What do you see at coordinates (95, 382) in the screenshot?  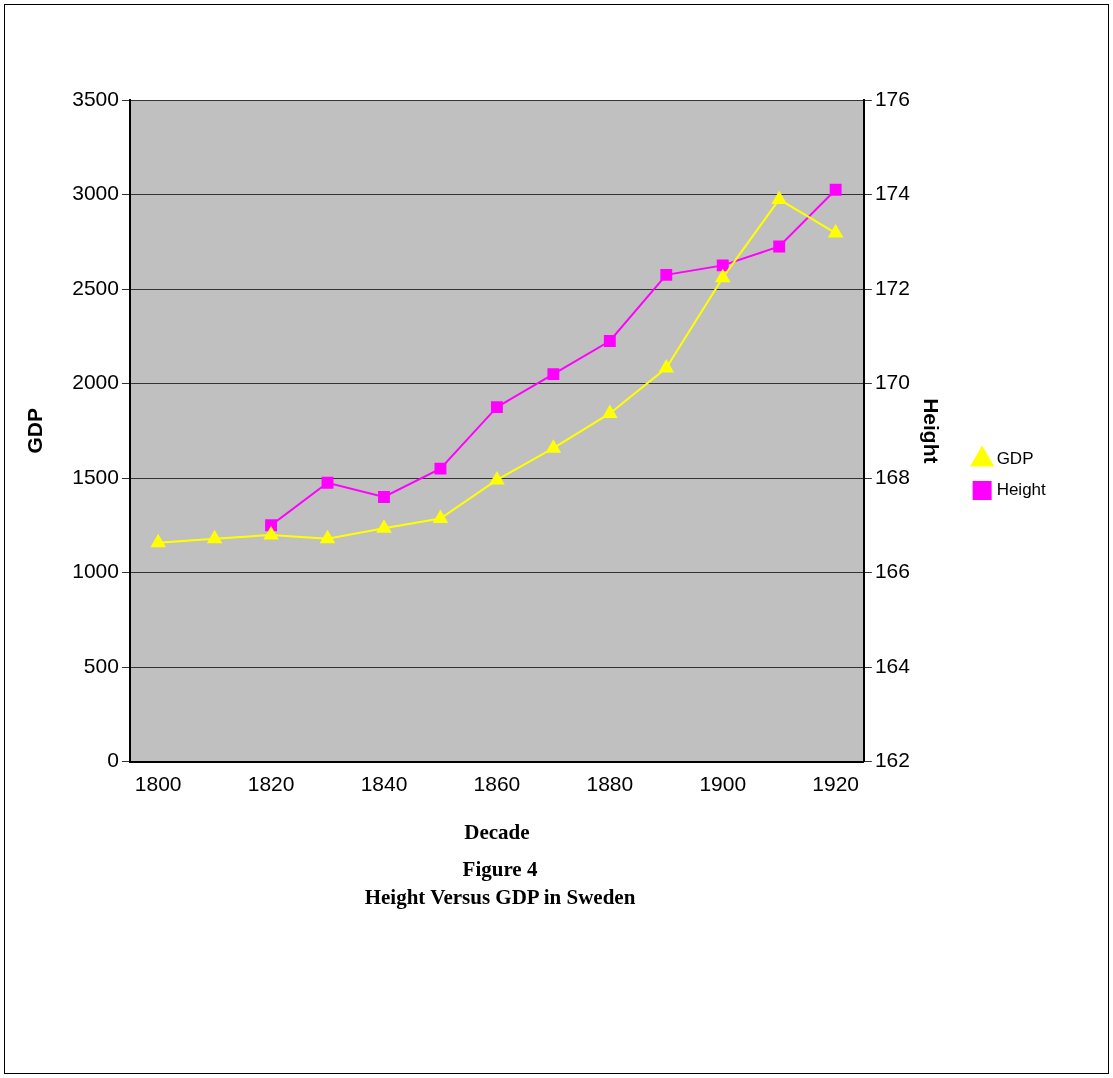 I see `y-tick-label: 2000` at bounding box center [95, 382].